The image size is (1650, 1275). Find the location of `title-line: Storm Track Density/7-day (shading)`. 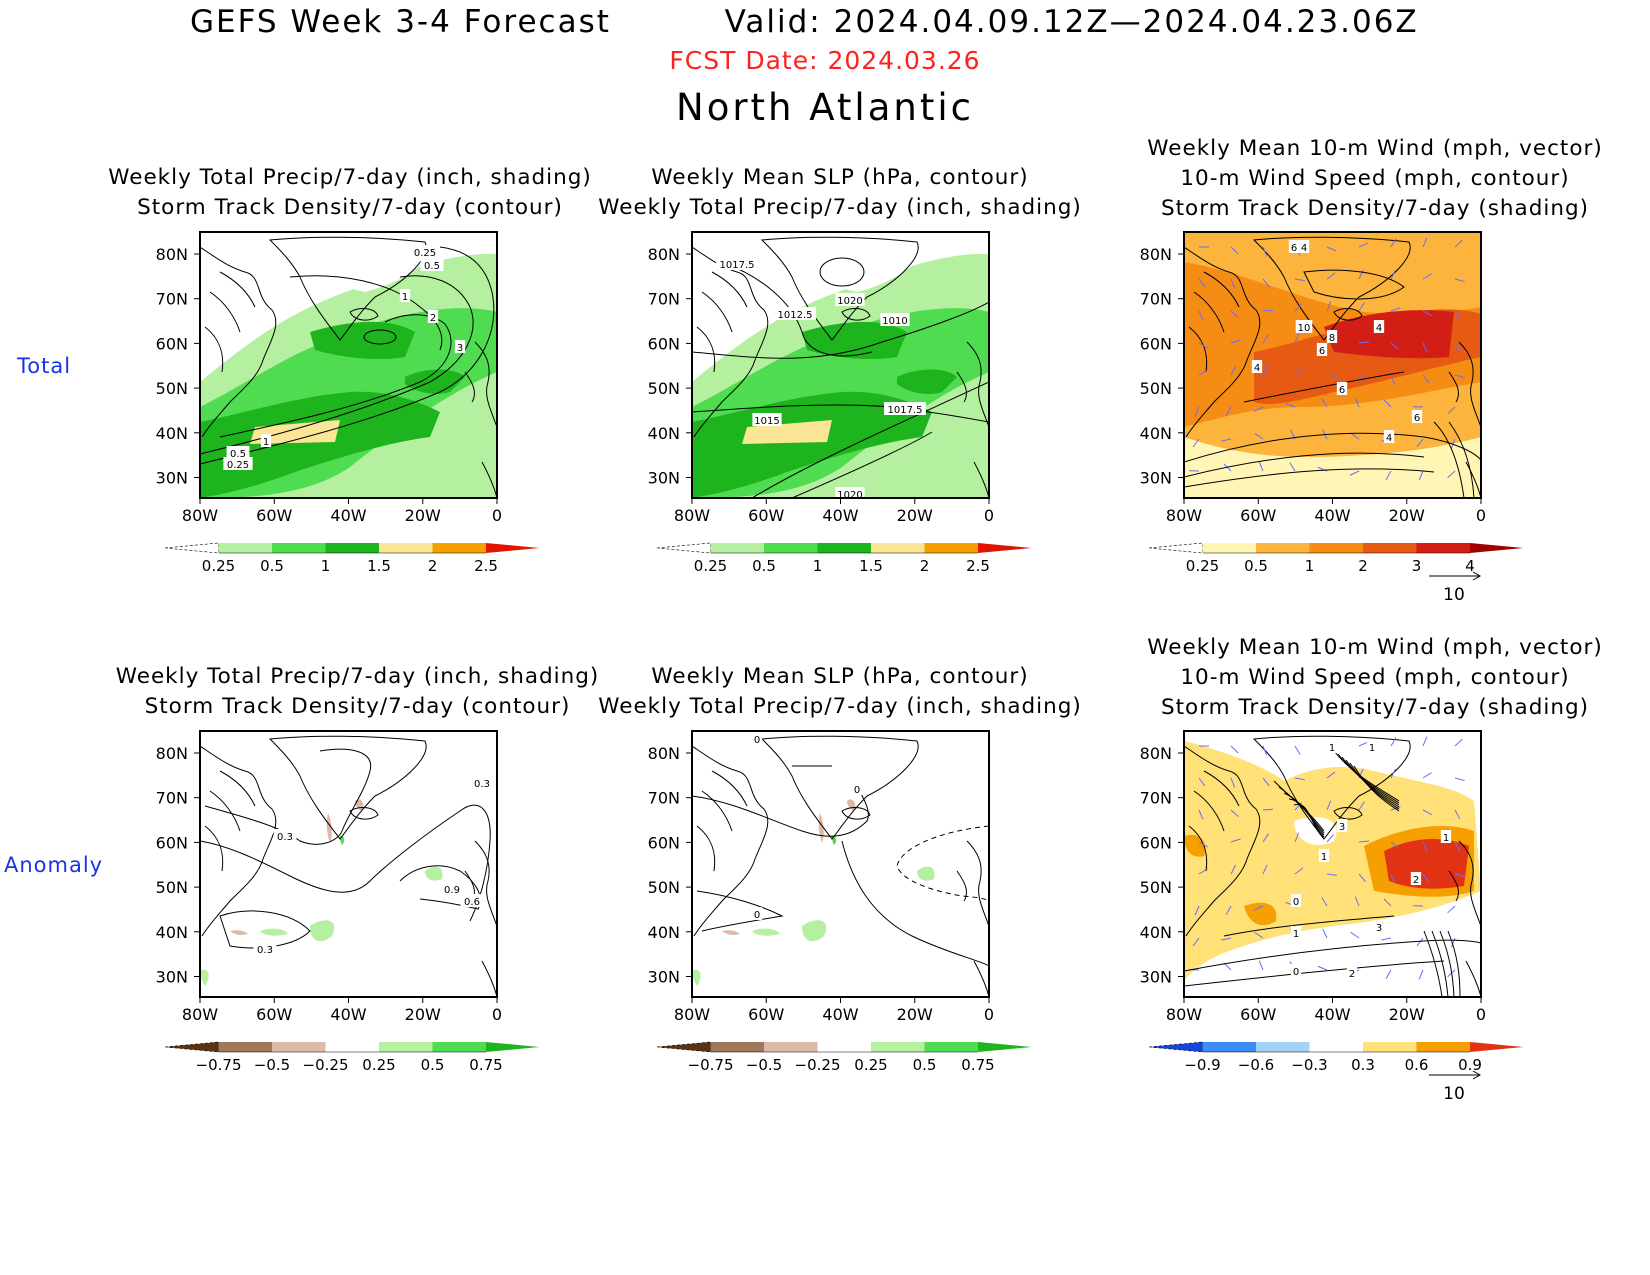

title-line: Storm Track Density/7-day (shading) is located at coordinates (1375, 707).